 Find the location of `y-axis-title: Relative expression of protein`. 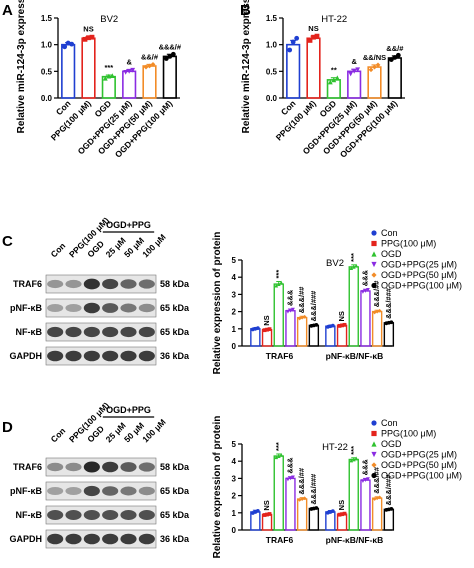

y-axis-title: Relative expression of protein is located at coordinates (217, 303).